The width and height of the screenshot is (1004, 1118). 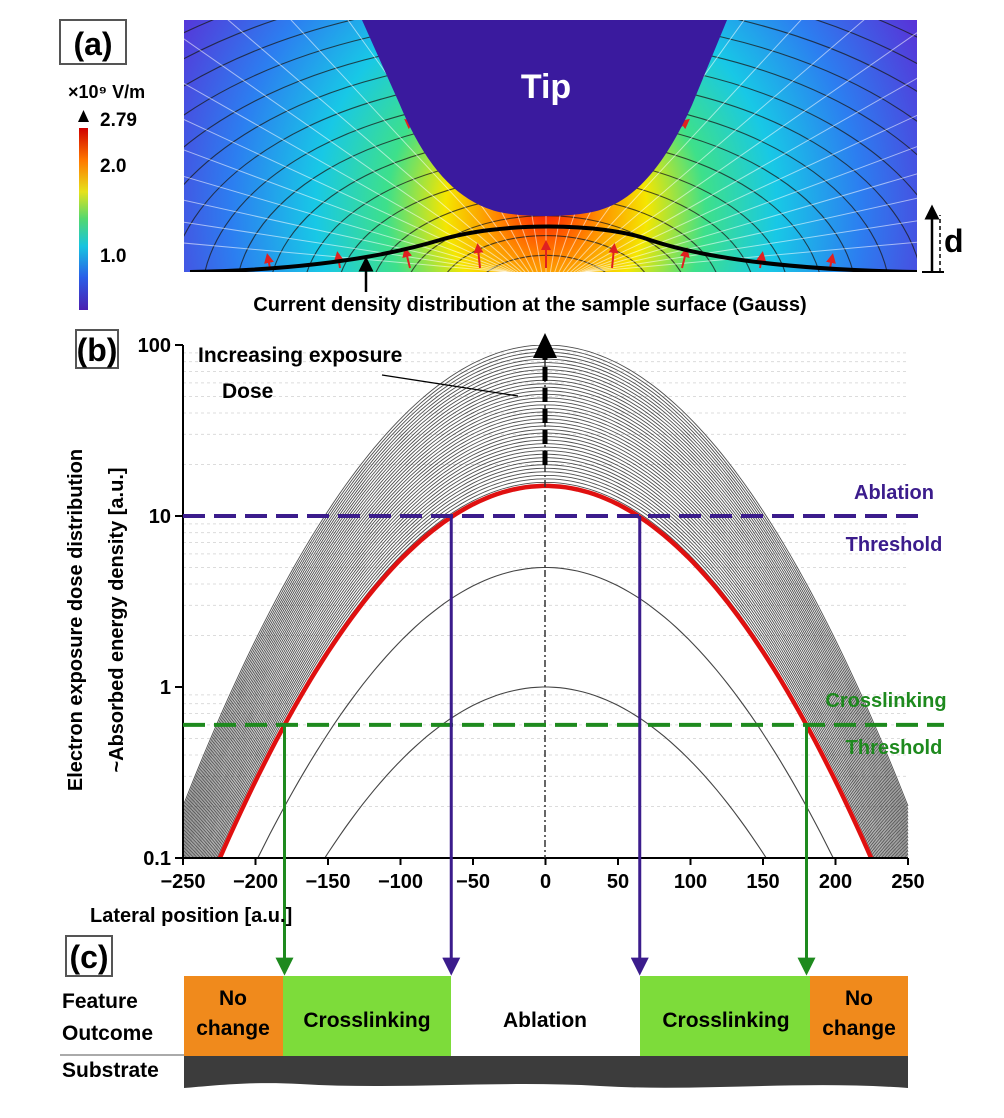 What do you see at coordinates (255, 882) in the screenshot?
I see `x-tick-label: −200` at bounding box center [255, 882].